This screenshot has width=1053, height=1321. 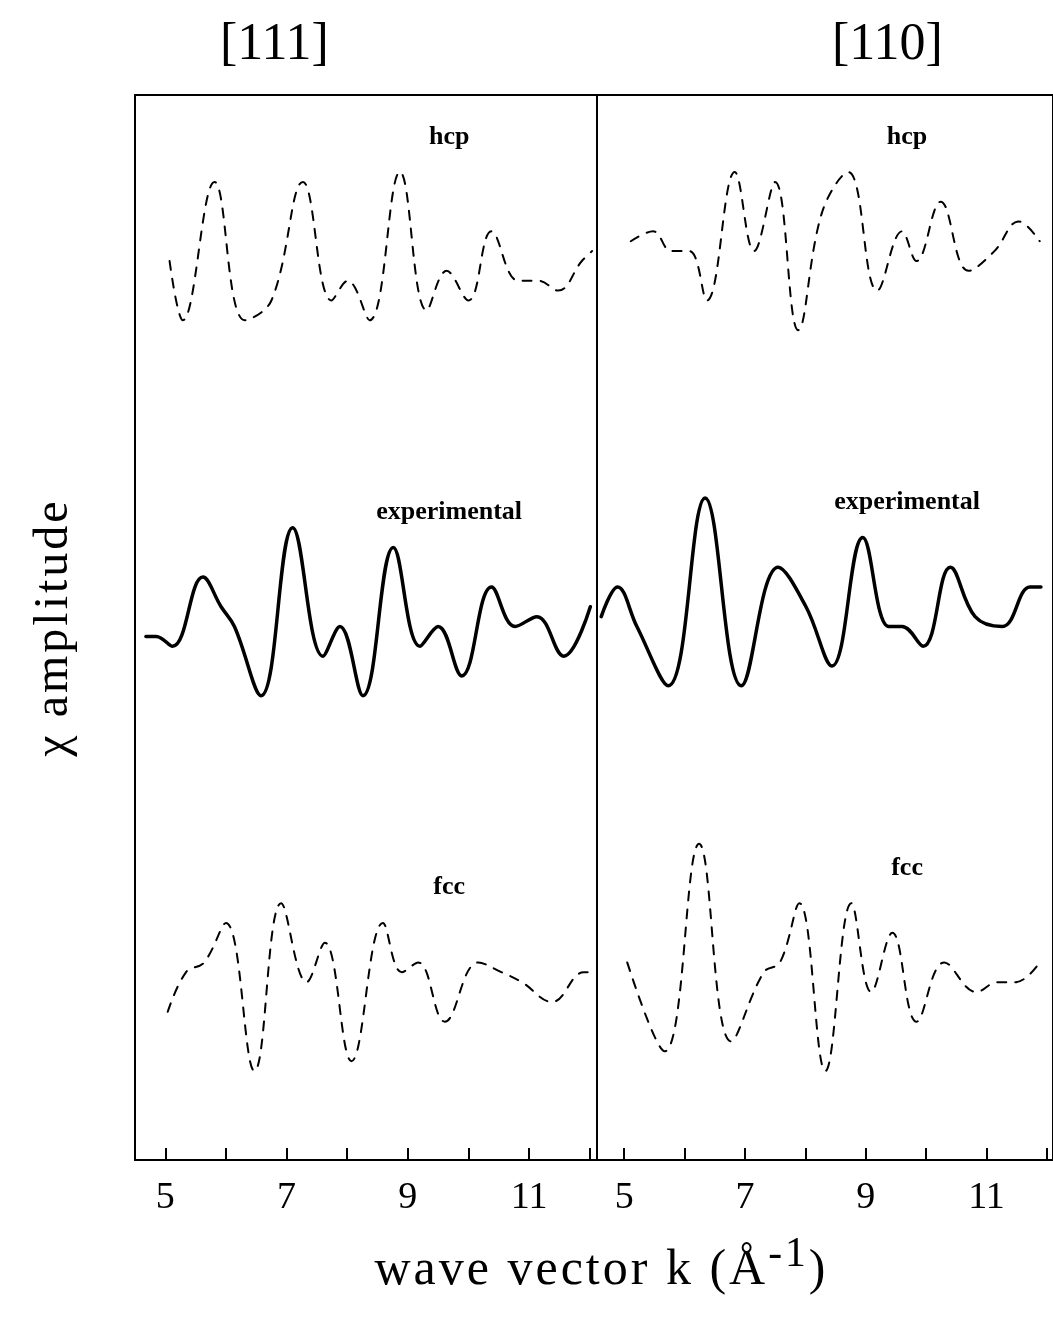 What do you see at coordinates (449, 886) in the screenshot?
I see `text: fcc` at bounding box center [449, 886].